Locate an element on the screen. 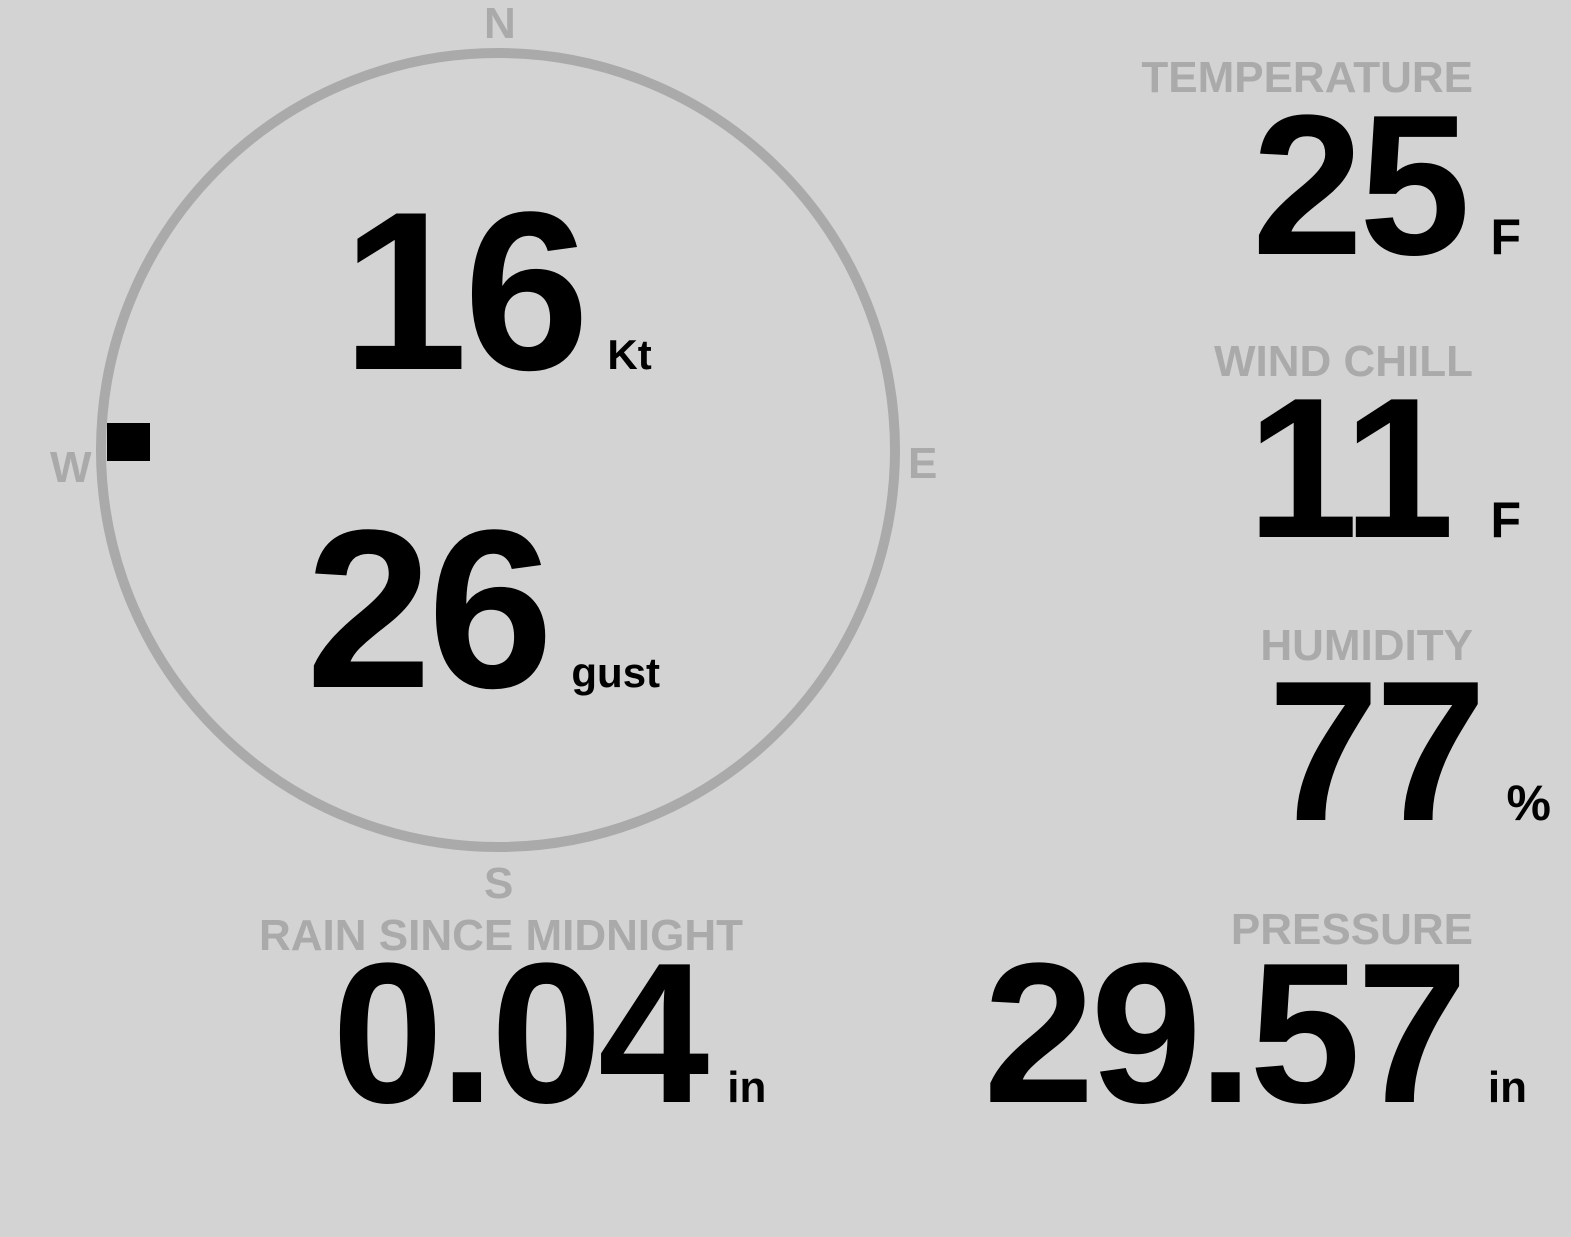 This screenshot has height=1237, width=1571. square-marker-icon is located at coordinates (128, 442).